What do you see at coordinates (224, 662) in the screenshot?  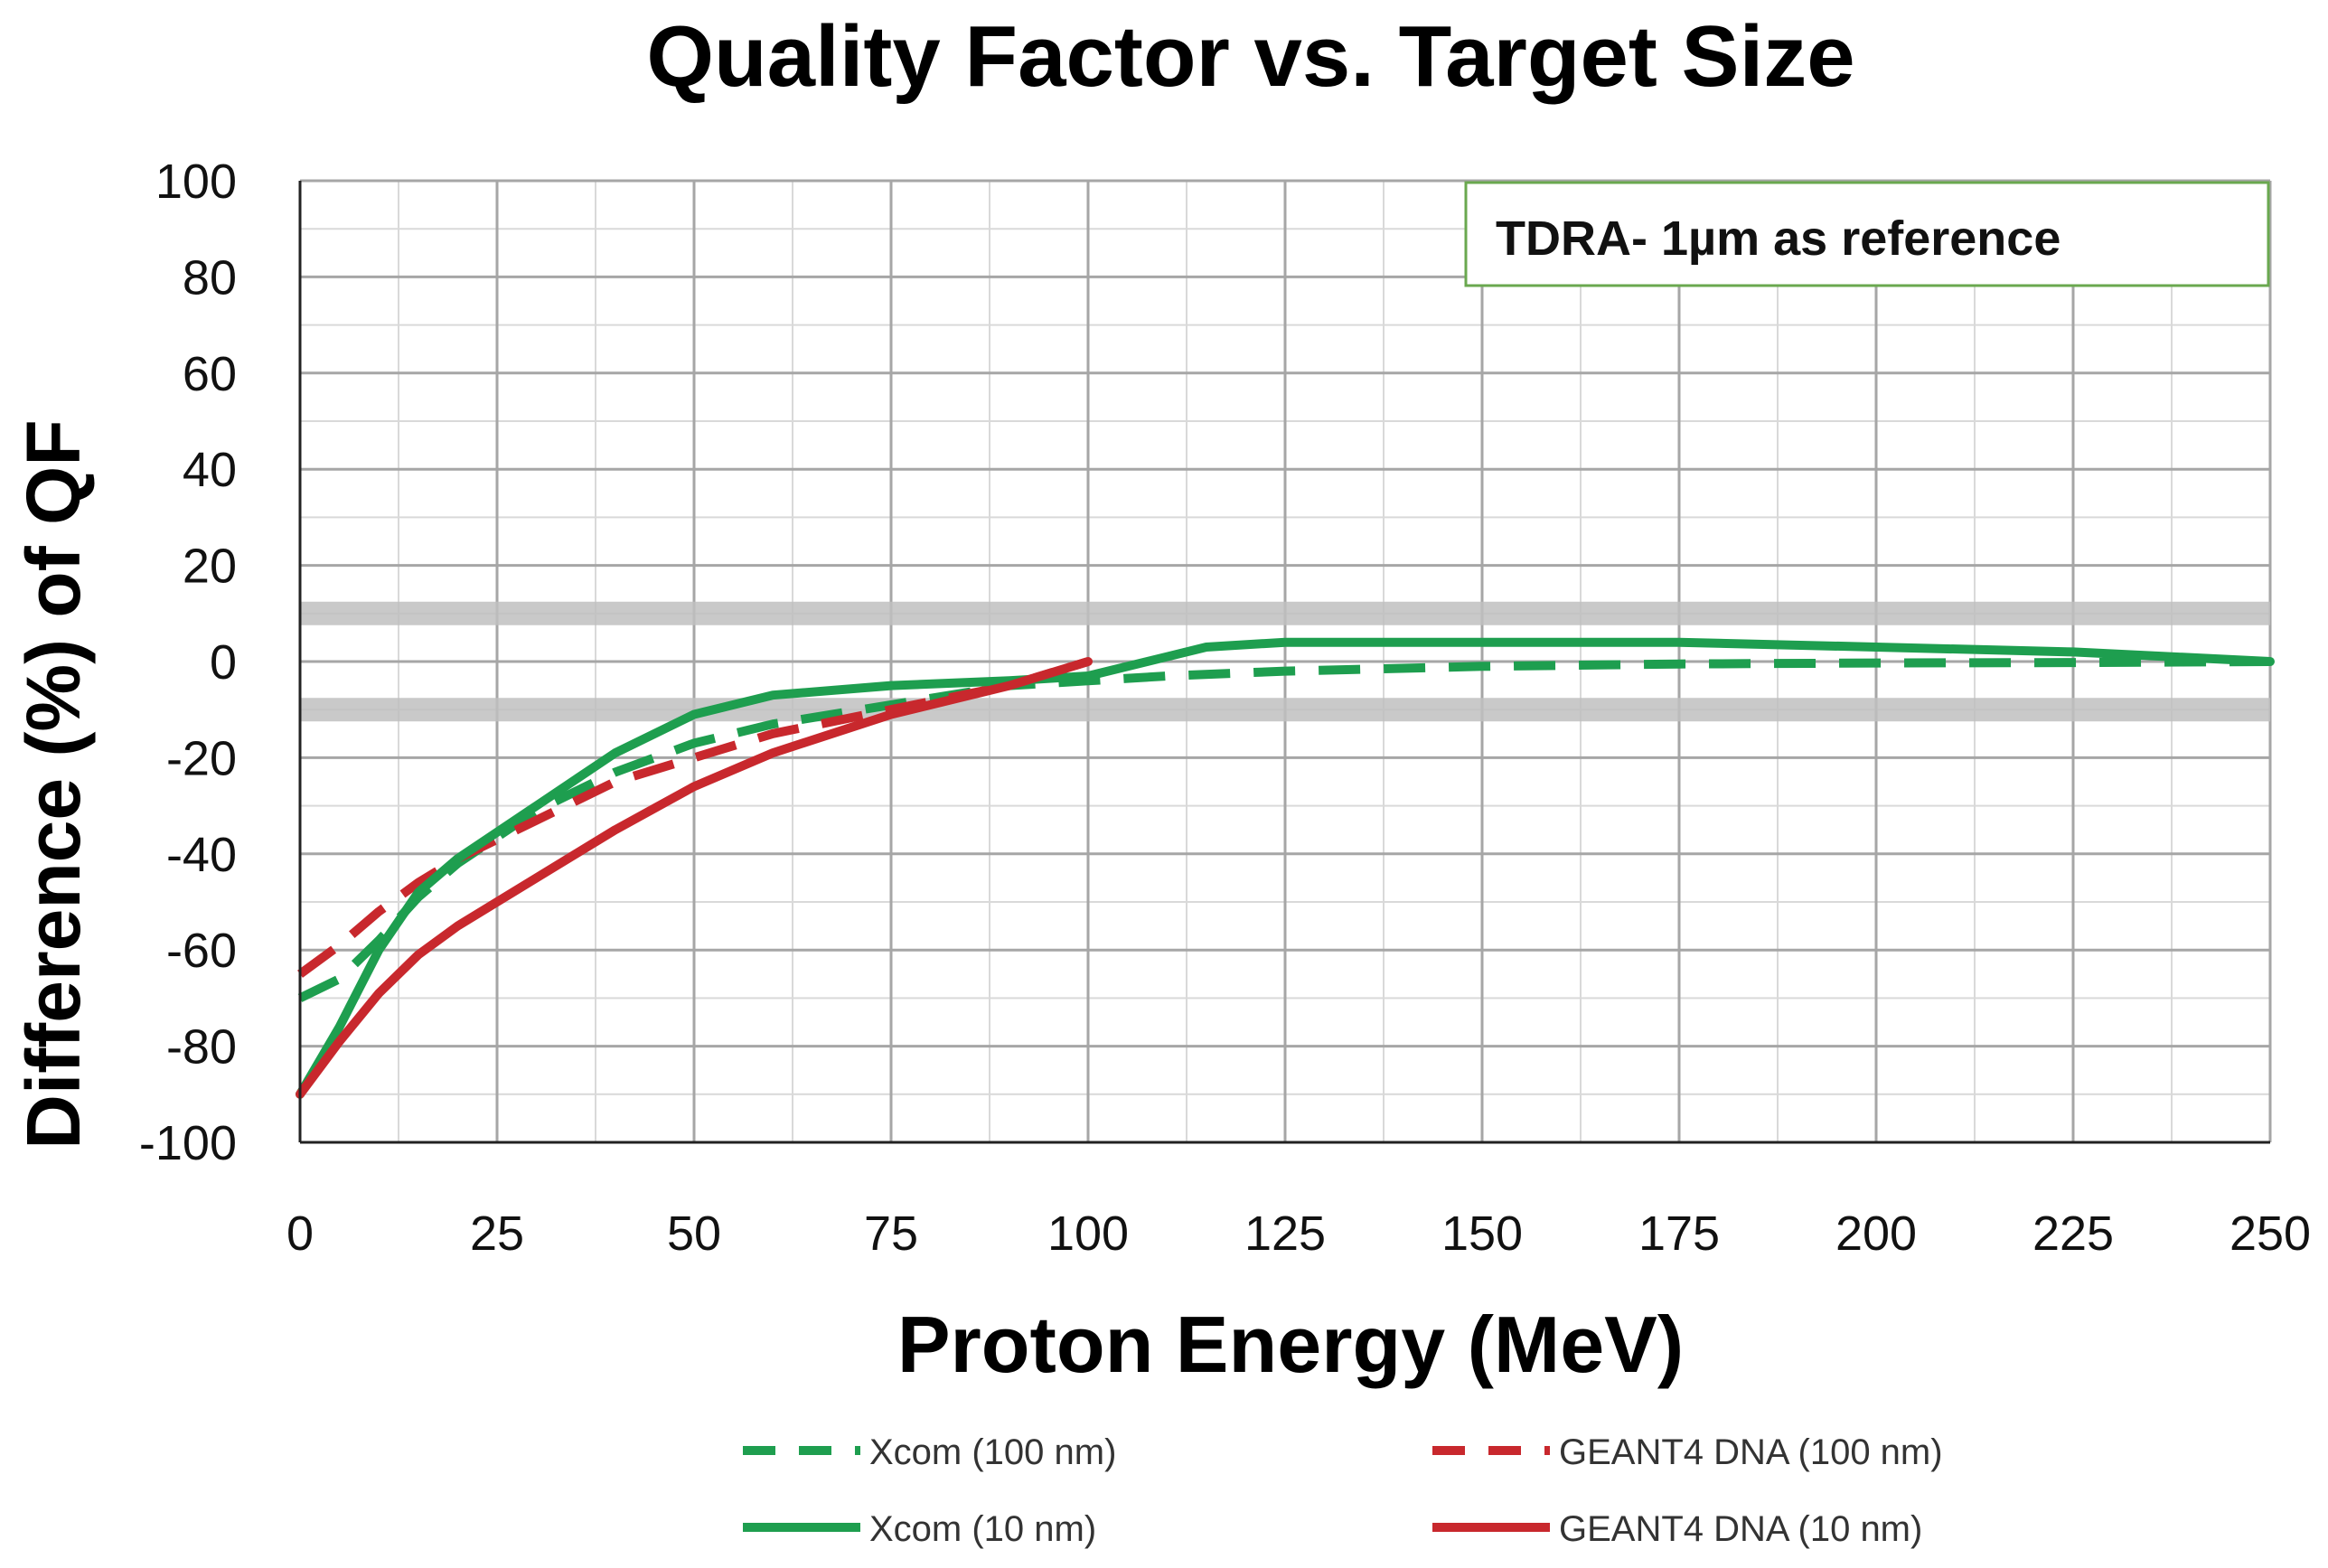 I see `y-tick-label: 0` at bounding box center [224, 662].